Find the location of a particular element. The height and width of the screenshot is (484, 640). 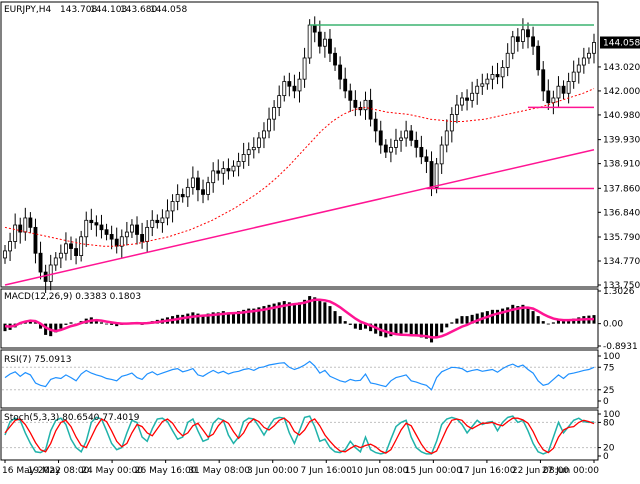

header-open: 143.708 is located at coordinates (78, 10).